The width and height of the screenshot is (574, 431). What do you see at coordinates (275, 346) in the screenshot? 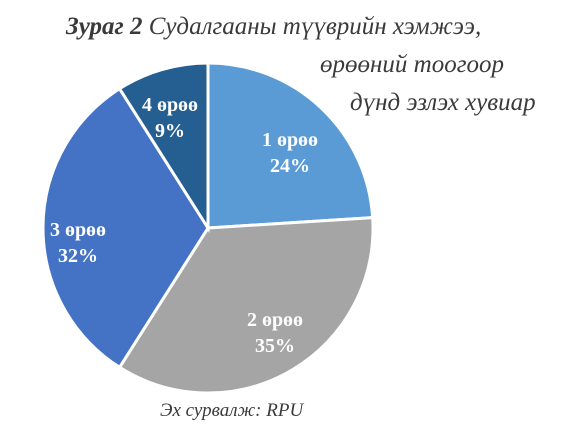
I see `pie-slice-value-2: 35%` at bounding box center [275, 346].